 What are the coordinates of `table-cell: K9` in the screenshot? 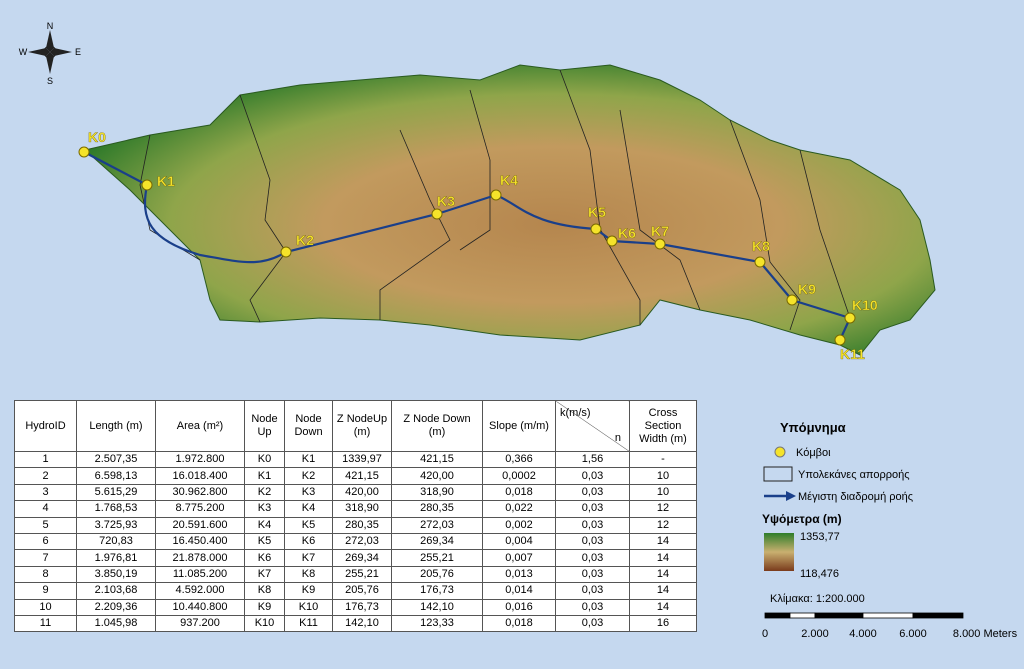 It's located at (308, 591).